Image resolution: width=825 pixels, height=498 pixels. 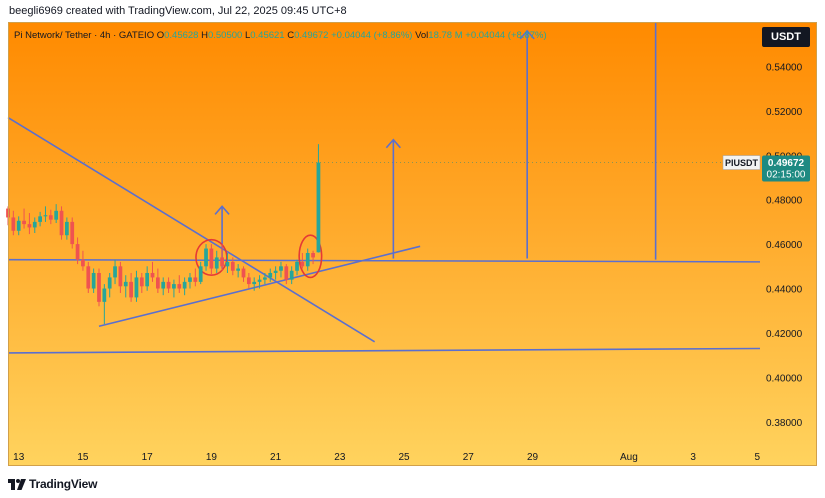 I want to click on symbol-info-part: Pi Network/ Tether · 4h · GATEIO, so click(x=85, y=35).